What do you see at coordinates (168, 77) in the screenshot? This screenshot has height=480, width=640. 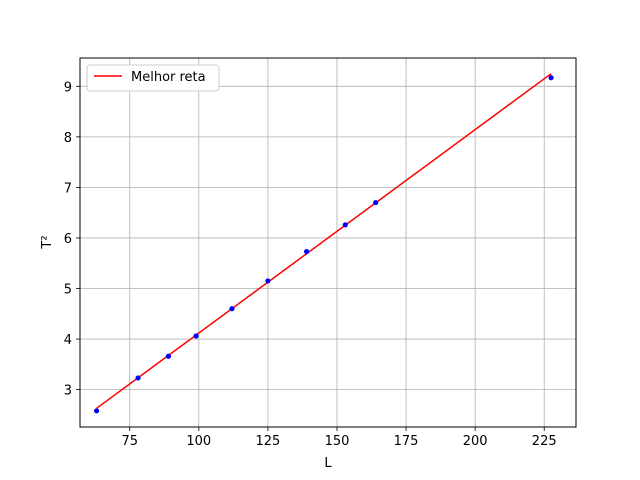 I see `legend-label: Melhor reta` at bounding box center [168, 77].